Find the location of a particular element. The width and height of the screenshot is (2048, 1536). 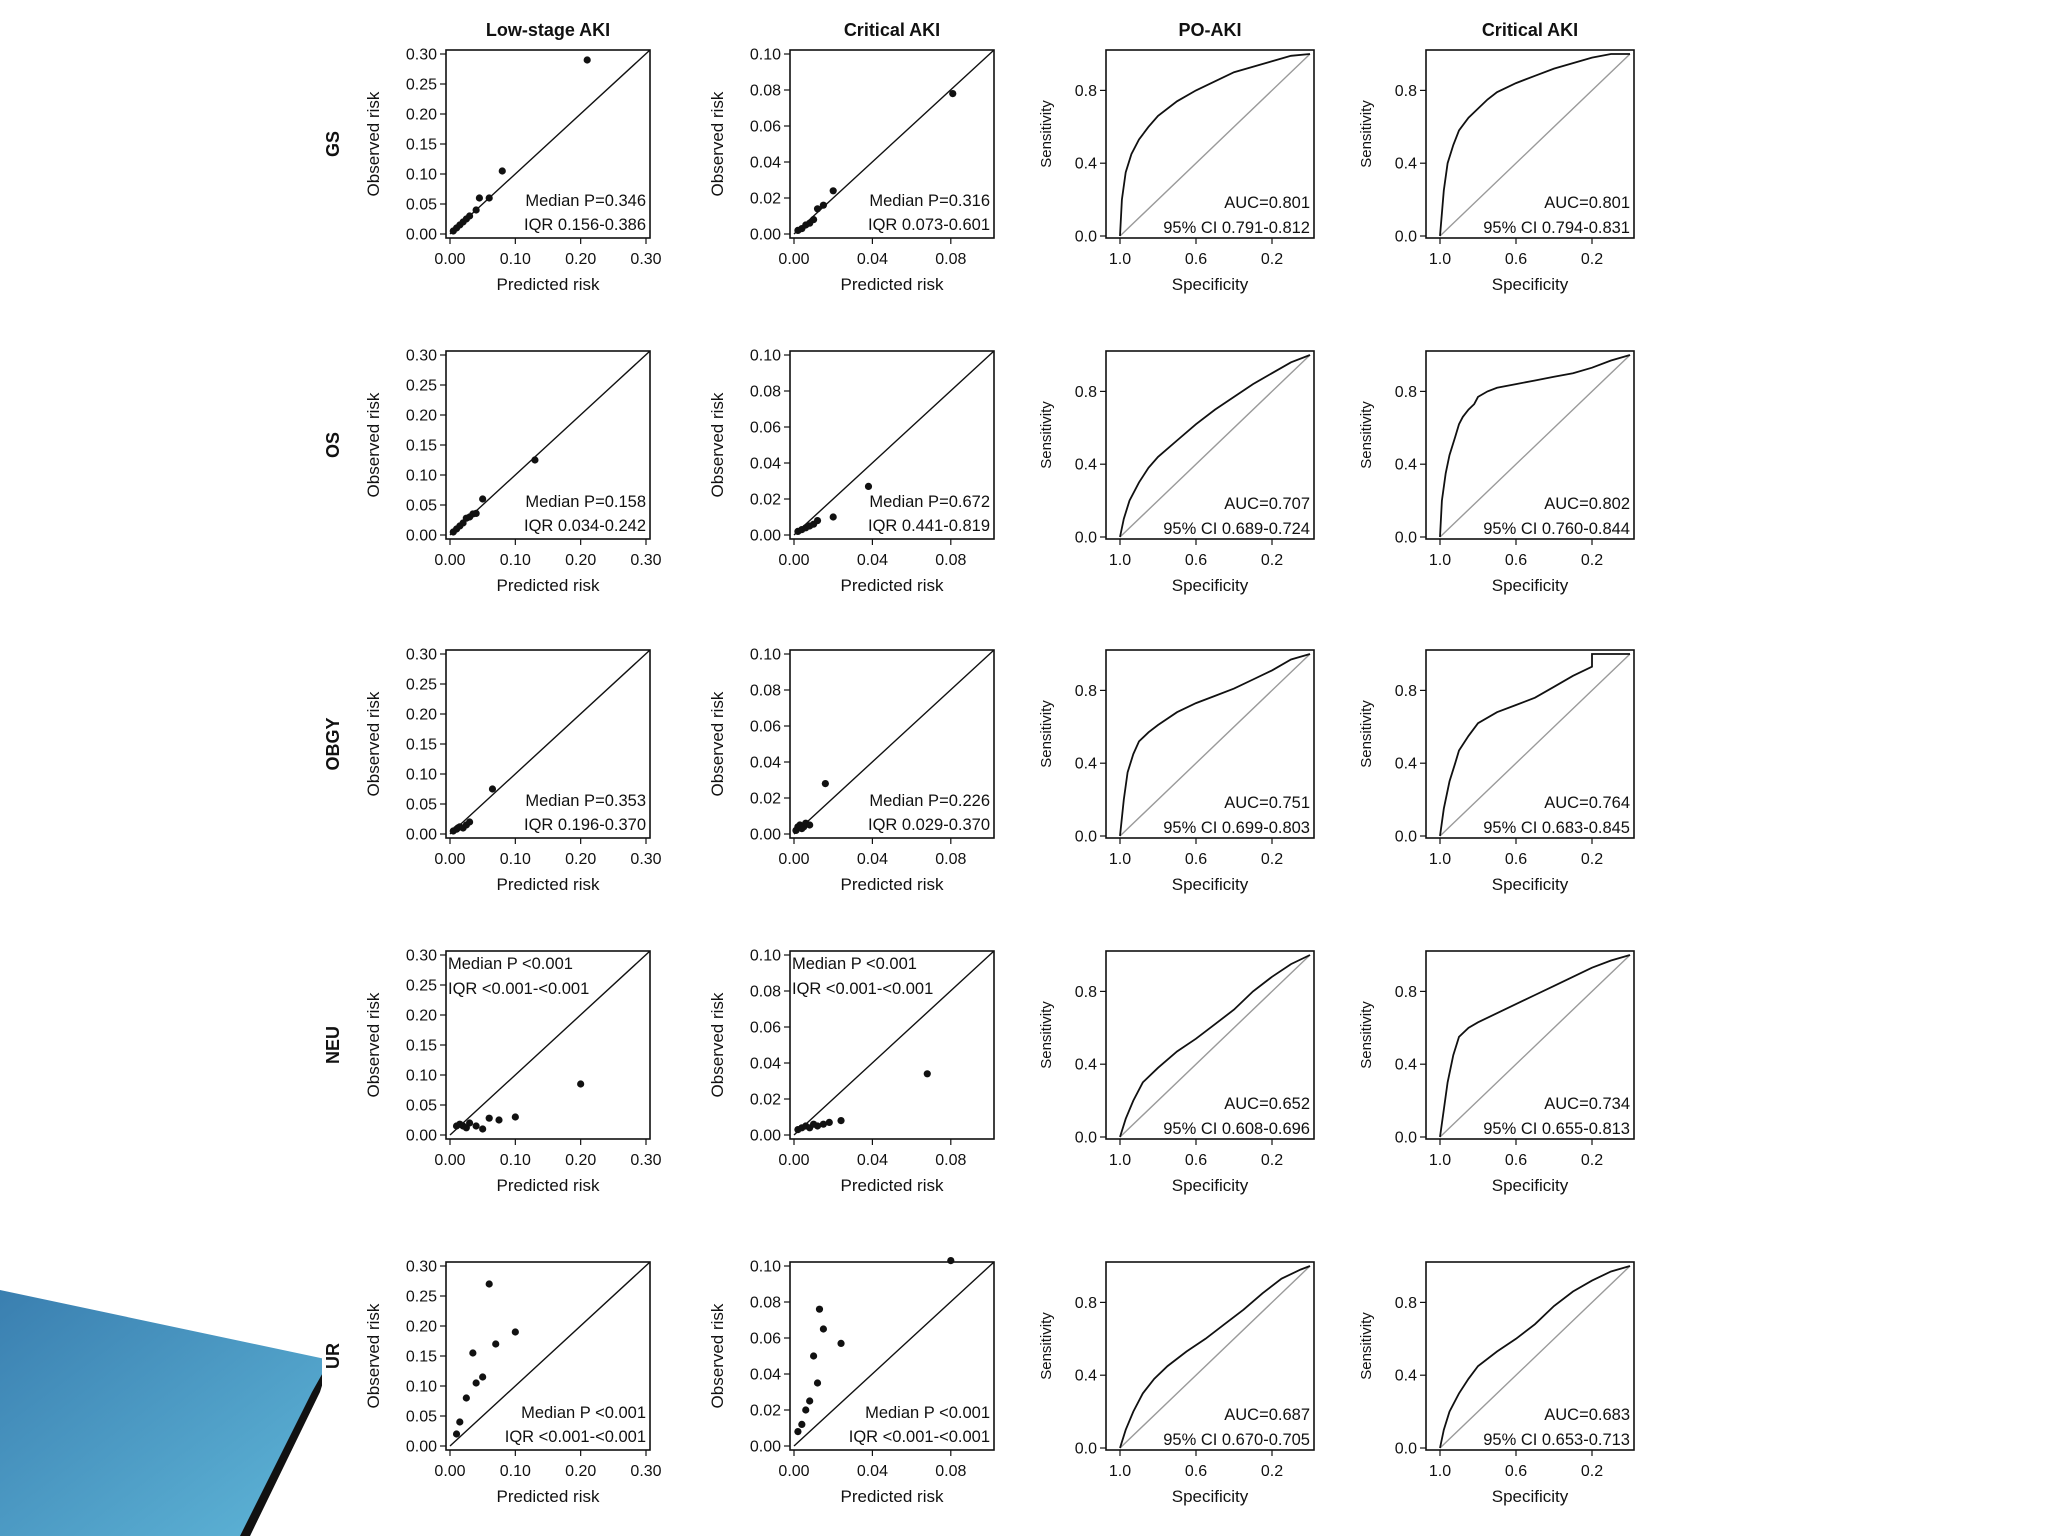

column-title: Low-stage AKI is located at coordinates (548, 30).